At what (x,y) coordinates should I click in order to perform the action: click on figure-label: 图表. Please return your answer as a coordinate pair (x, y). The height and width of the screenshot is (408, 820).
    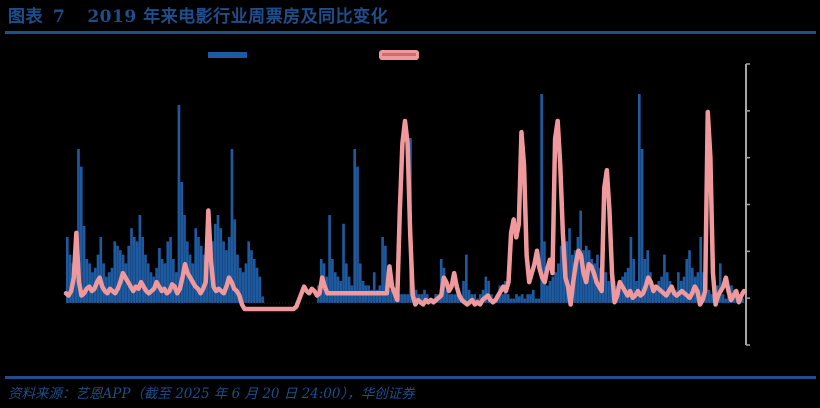
    Looking at the image, I should click on (25, 17).